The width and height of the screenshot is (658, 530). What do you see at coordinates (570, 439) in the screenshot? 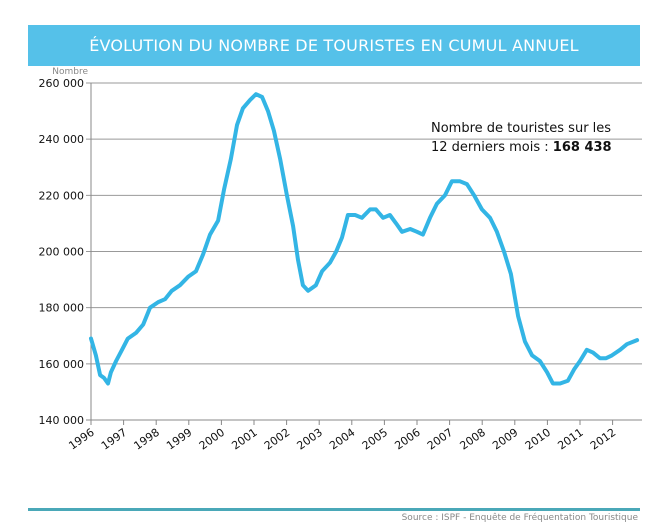
I see `x-tick-label: 2011` at bounding box center [570, 439].